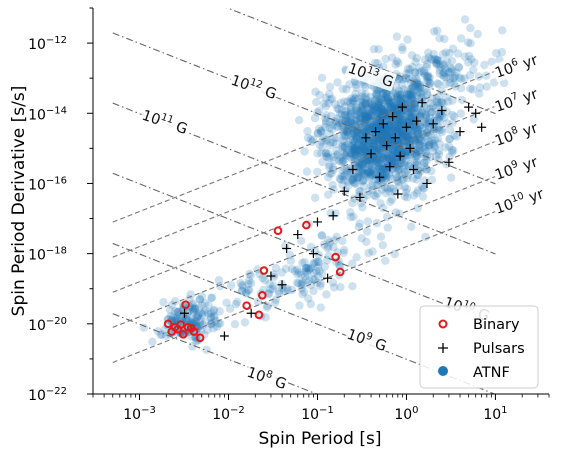  I want to click on y-tick-label: 10−12, so click(47, 44).